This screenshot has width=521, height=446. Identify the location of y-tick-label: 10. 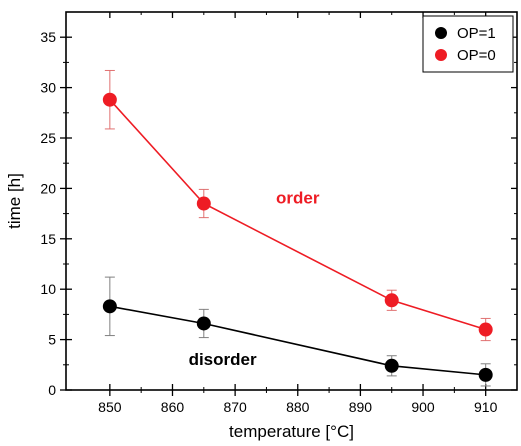
(48, 289).